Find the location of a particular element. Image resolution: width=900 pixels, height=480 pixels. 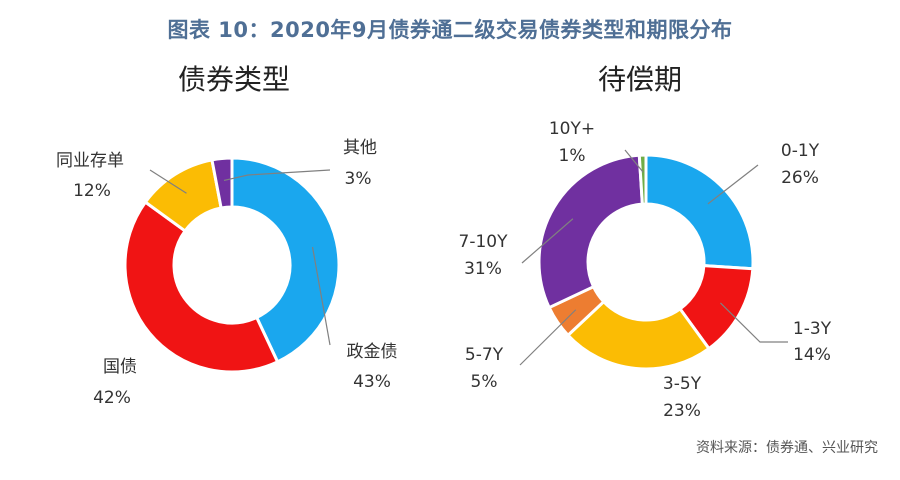

slice-value-label: 3% is located at coordinates (358, 179).